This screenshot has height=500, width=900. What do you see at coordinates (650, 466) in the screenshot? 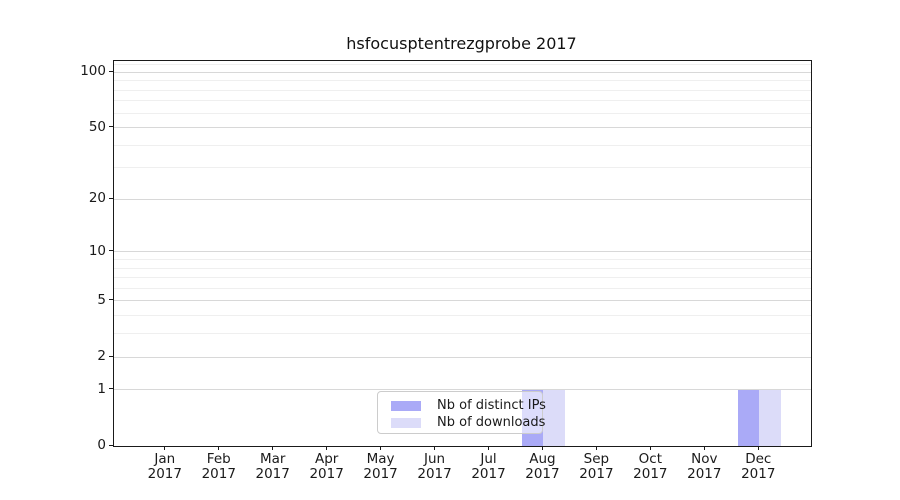
I see `x-axis-tick-label: Oct 2017` at bounding box center [650, 466].